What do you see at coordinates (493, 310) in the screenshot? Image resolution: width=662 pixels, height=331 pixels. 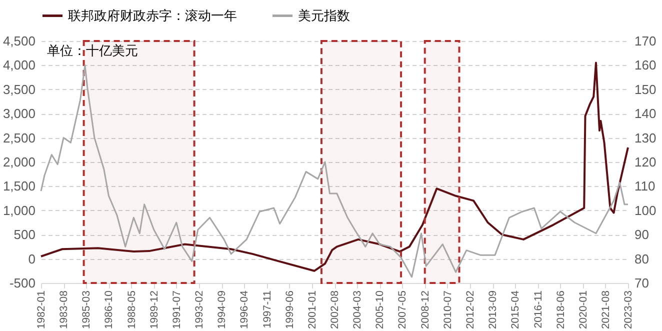 I see `x-tick-label: 2013-09` at bounding box center [493, 310].